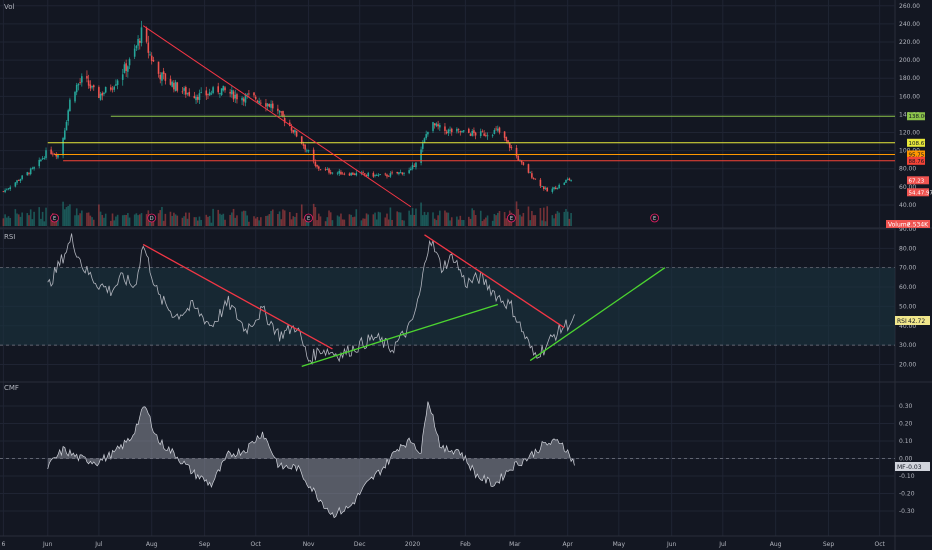 The image size is (932, 550). What do you see at coordinates (311, 299) in the screenshot?
I see `rsi-line` at bounding box center [311, 299].